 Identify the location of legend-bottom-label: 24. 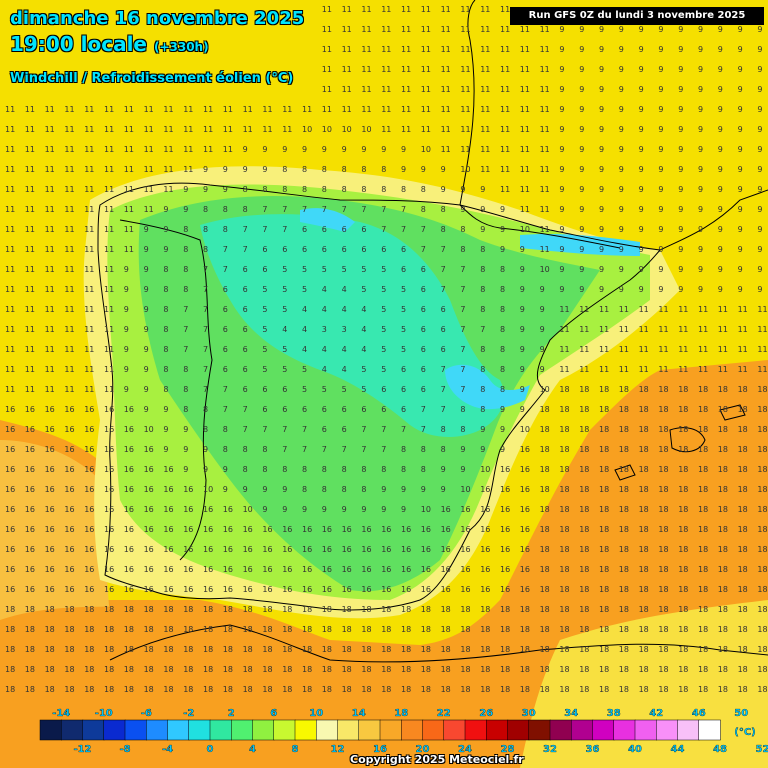
(465, 749).